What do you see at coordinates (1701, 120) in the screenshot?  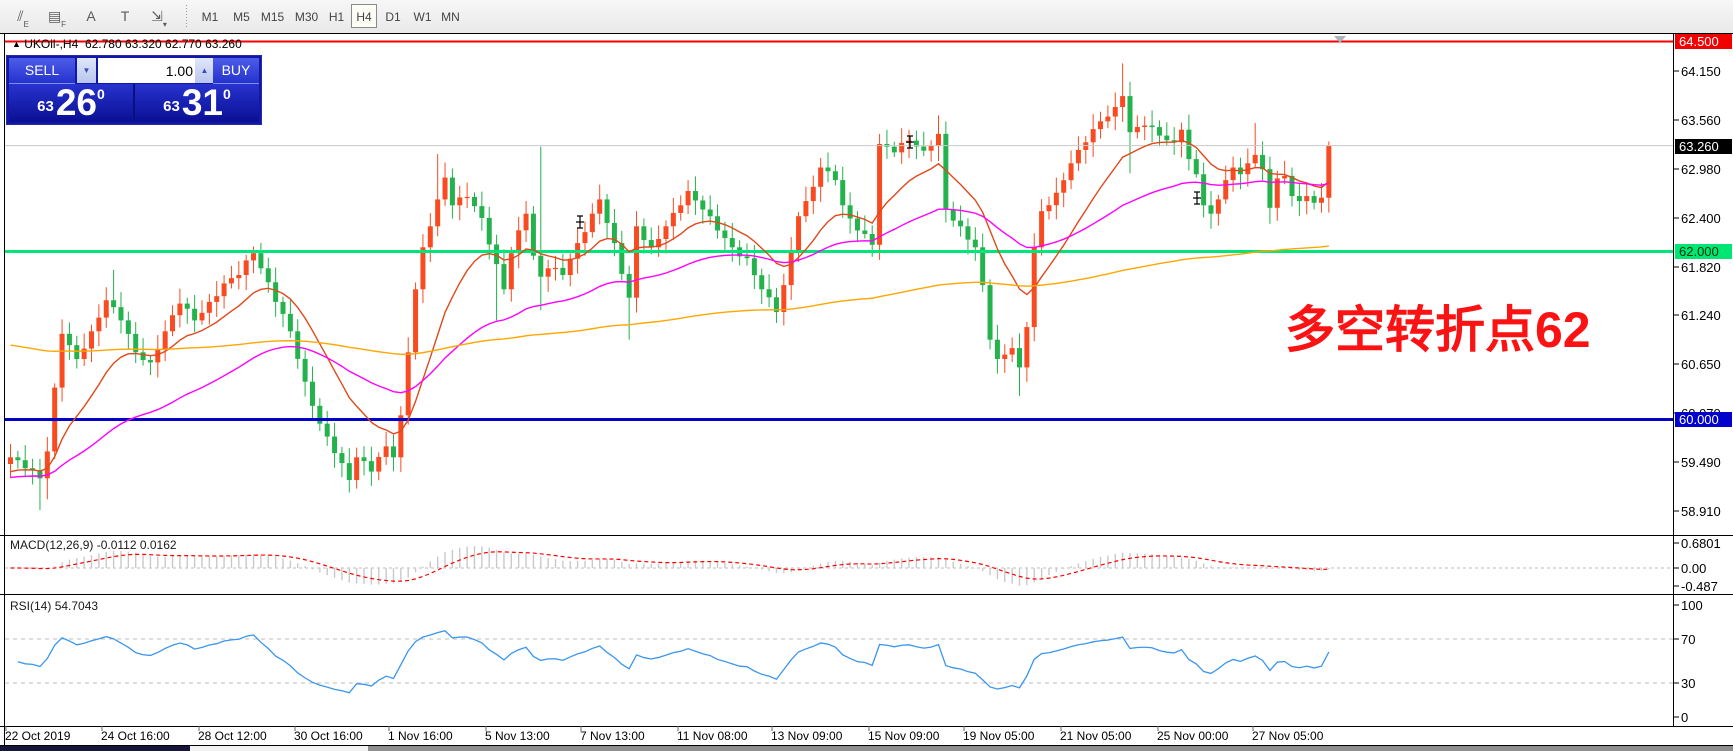 I see `price-tick-label: 63.560` at bounding box center [1701, 120].